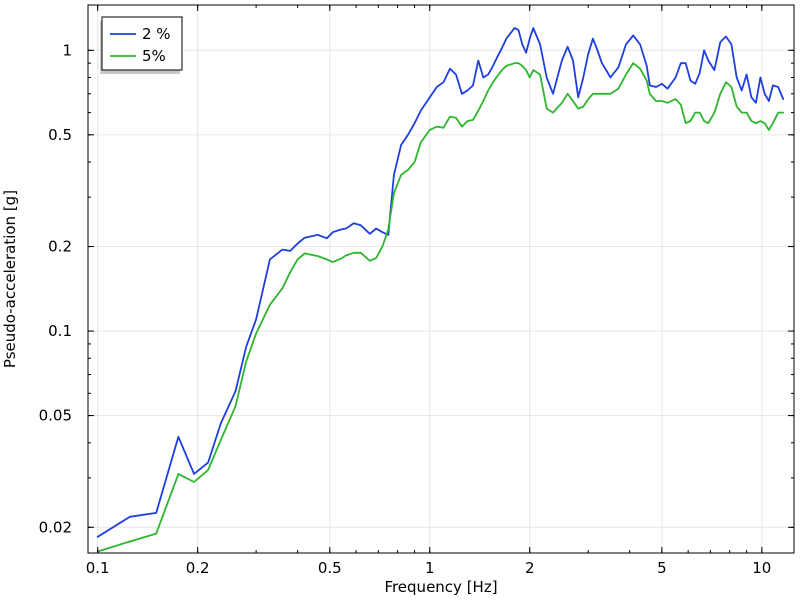  Describe the element at coordinates (761, 568) in the screenshot. I see `x-tick-label: 10` at that location.